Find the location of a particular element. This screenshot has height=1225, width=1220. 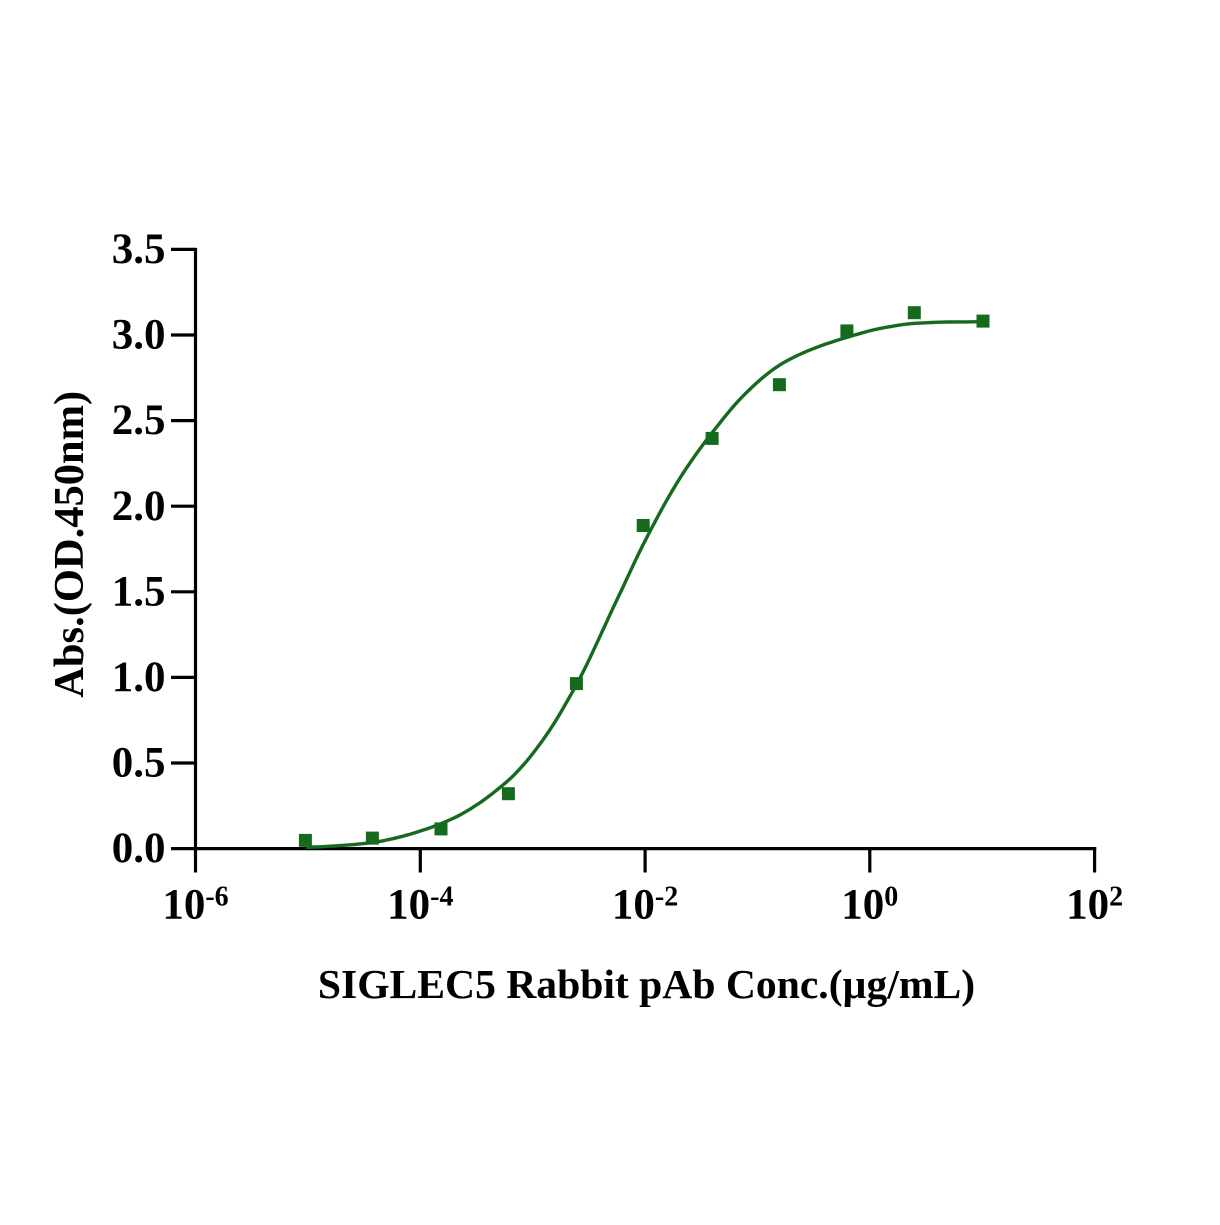

svg-text: 10² is located at coordinates (1094, 905).